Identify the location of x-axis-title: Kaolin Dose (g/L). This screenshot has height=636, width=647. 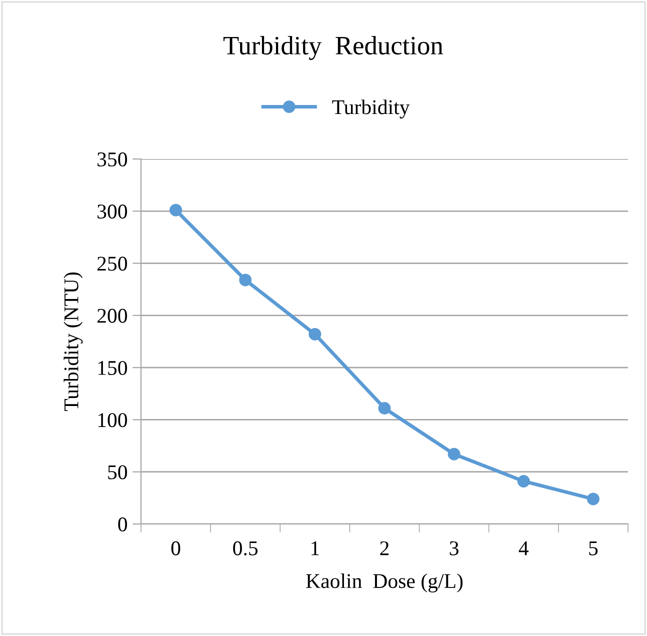
(384, 582).